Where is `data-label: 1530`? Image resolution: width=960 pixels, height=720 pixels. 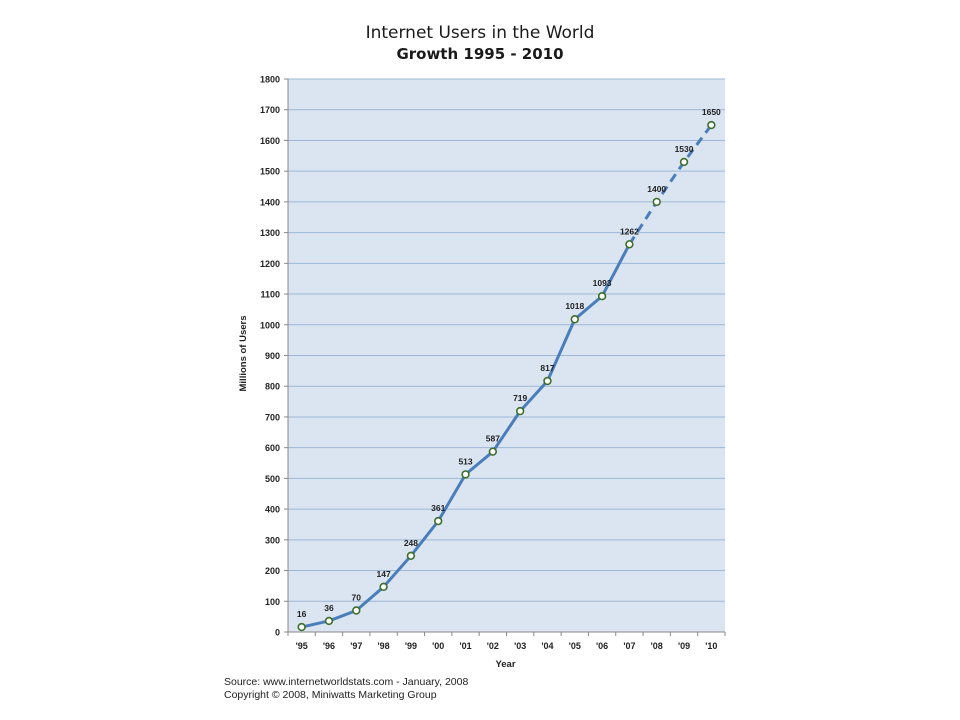 data-label: 1530 is located at coordinates (684, 149).